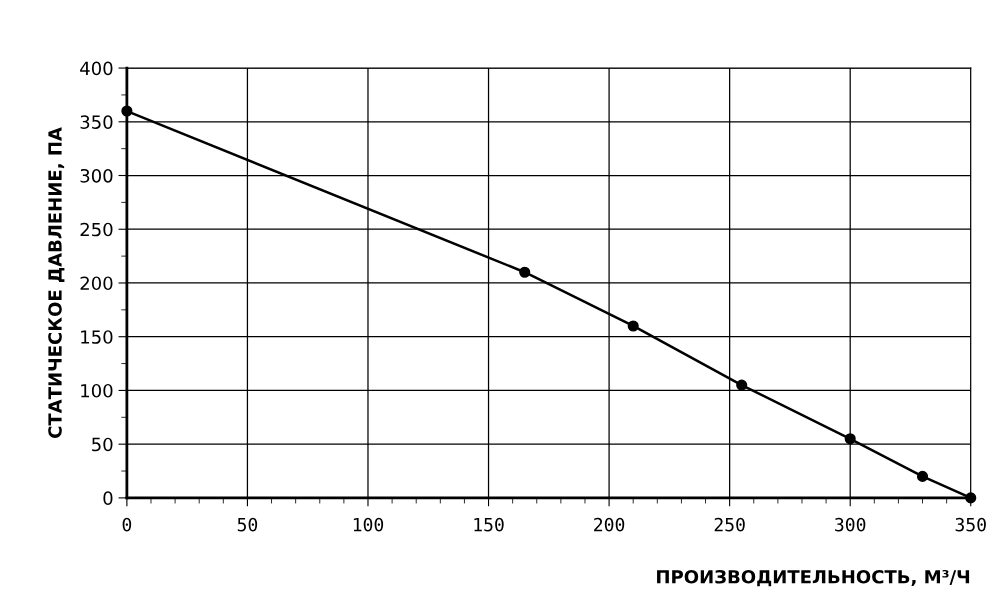 The width and height of the screenshot is (1007, 597). What do you see at coordinates (609, 524) in the screenshot?
I see `x-tick-label: 200` at bounding box center [609, 524].